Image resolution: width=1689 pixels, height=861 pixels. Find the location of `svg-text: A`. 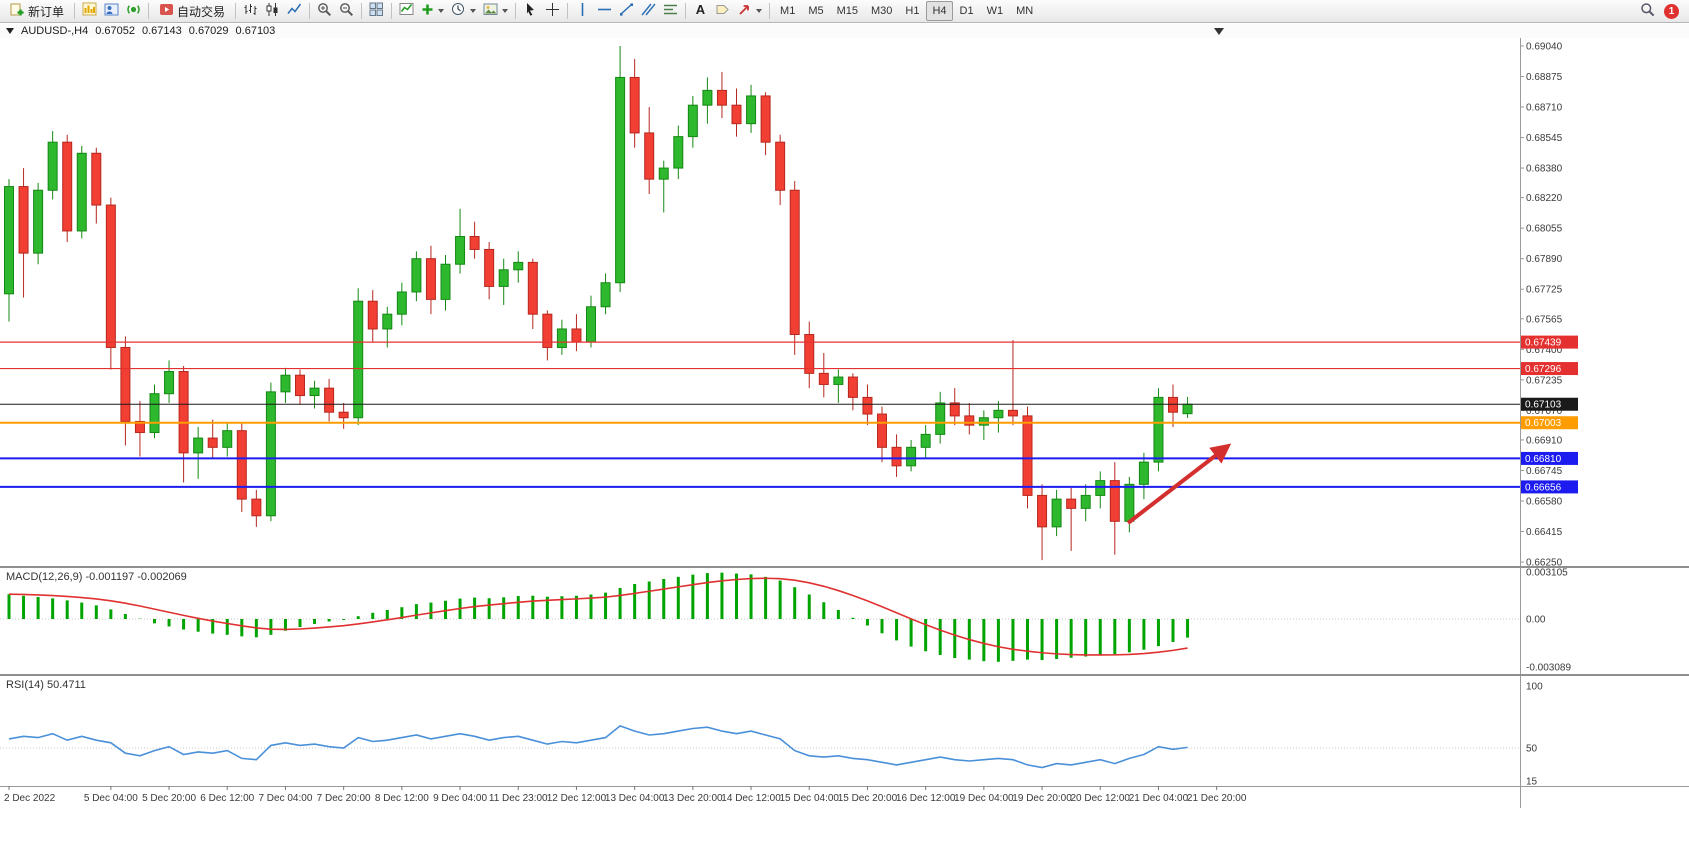

svg-text: A is located at coordinates (701, 9).